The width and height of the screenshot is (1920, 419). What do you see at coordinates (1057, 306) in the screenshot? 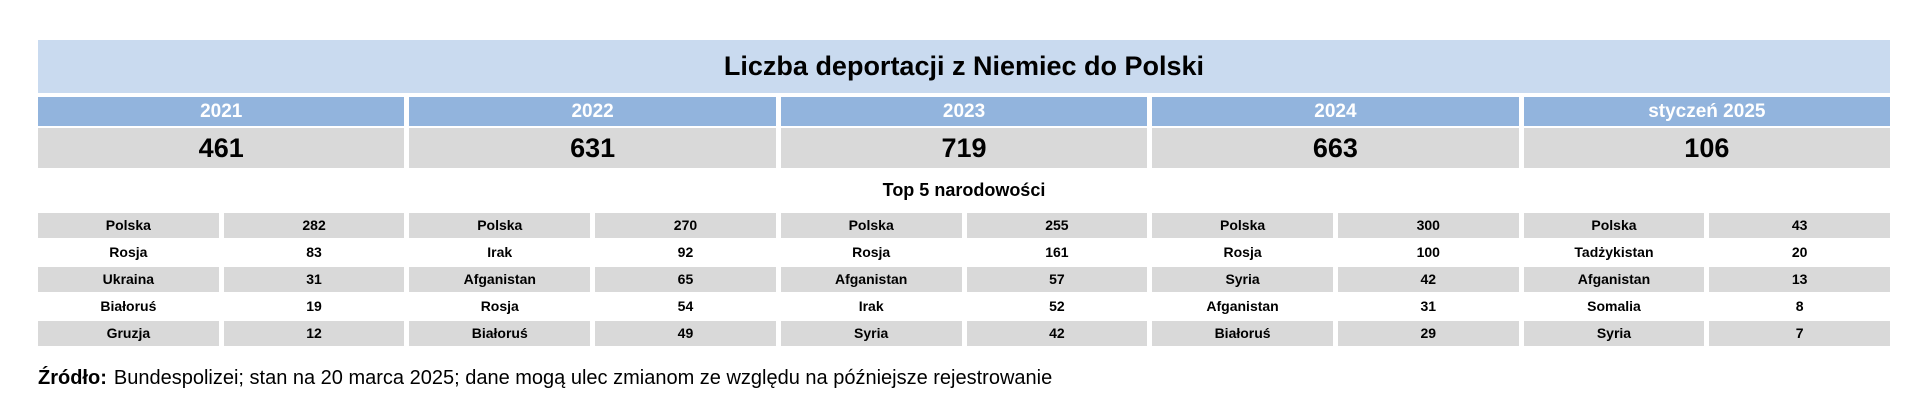
I see `count-cell: 52` at bounding box center [1057, 306].